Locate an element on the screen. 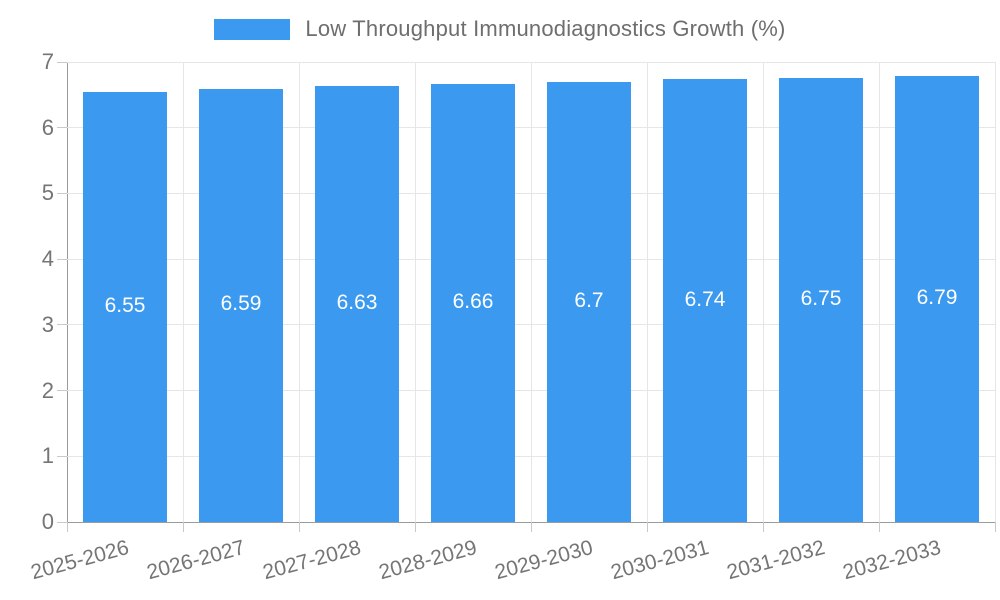 Image resolution: width=1000 pixels, height=600 pixels. bar-value-label: 6.66 is located at coordinates (473, 302).